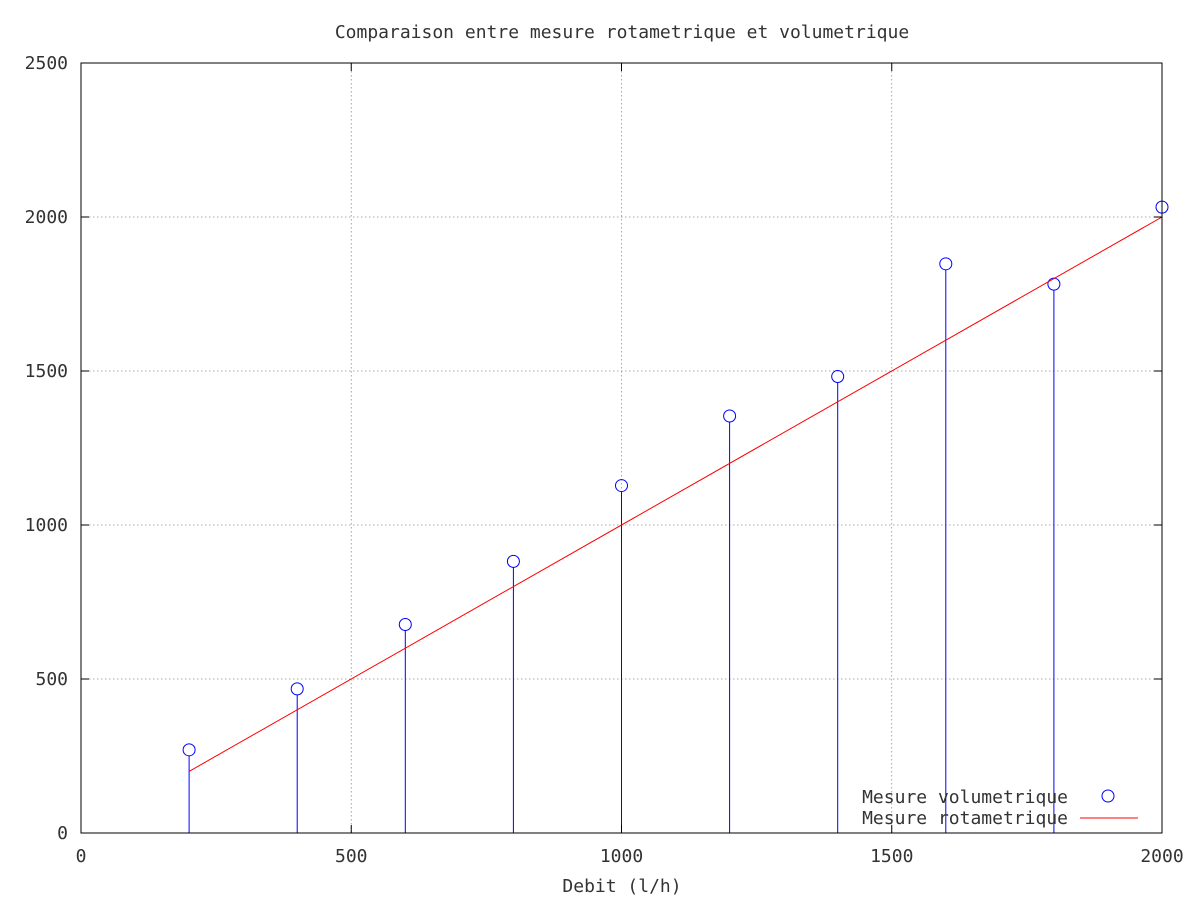 Image resolution: width=1200 pixels, height=900 pixels. What do you see at coordinates (1161, 856) in the screenshot?
I see `x-tick-label: 2000` at bounding box center [1161, 856].